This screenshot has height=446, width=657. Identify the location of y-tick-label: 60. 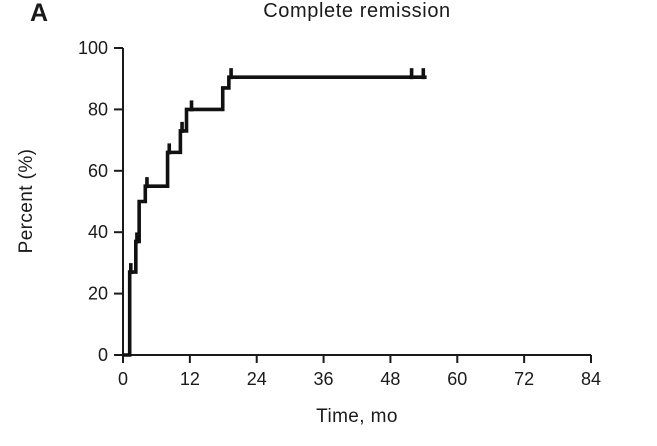
(98, 171).